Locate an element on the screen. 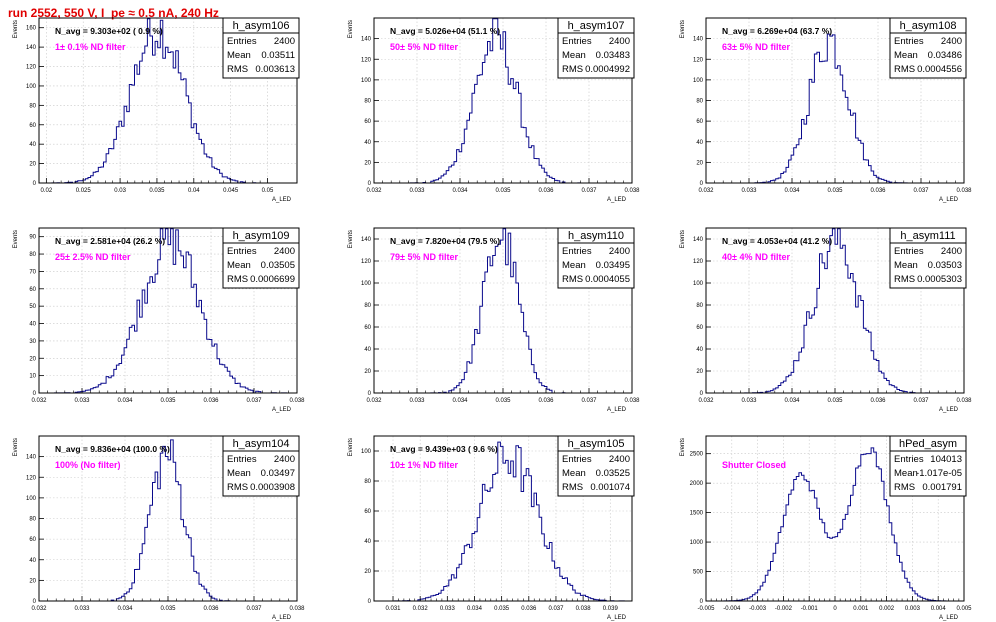  y-tick-label: 90 is located at coordinates (32, 238).